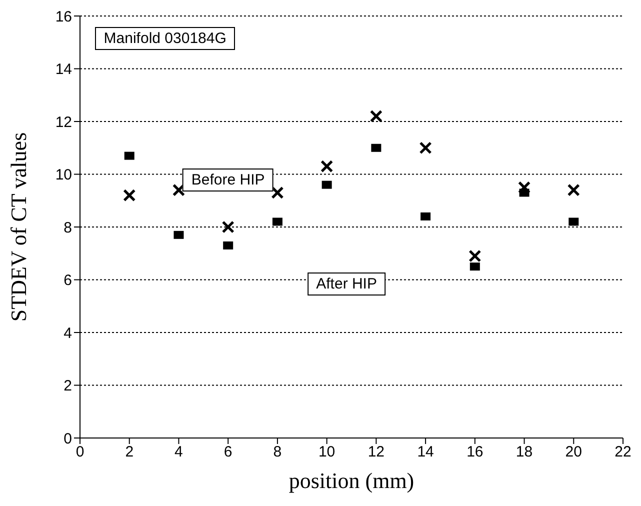 The width and height of the screenshot is (641, 506). I want to click on x-tick-label: 16, so click(475, 452).